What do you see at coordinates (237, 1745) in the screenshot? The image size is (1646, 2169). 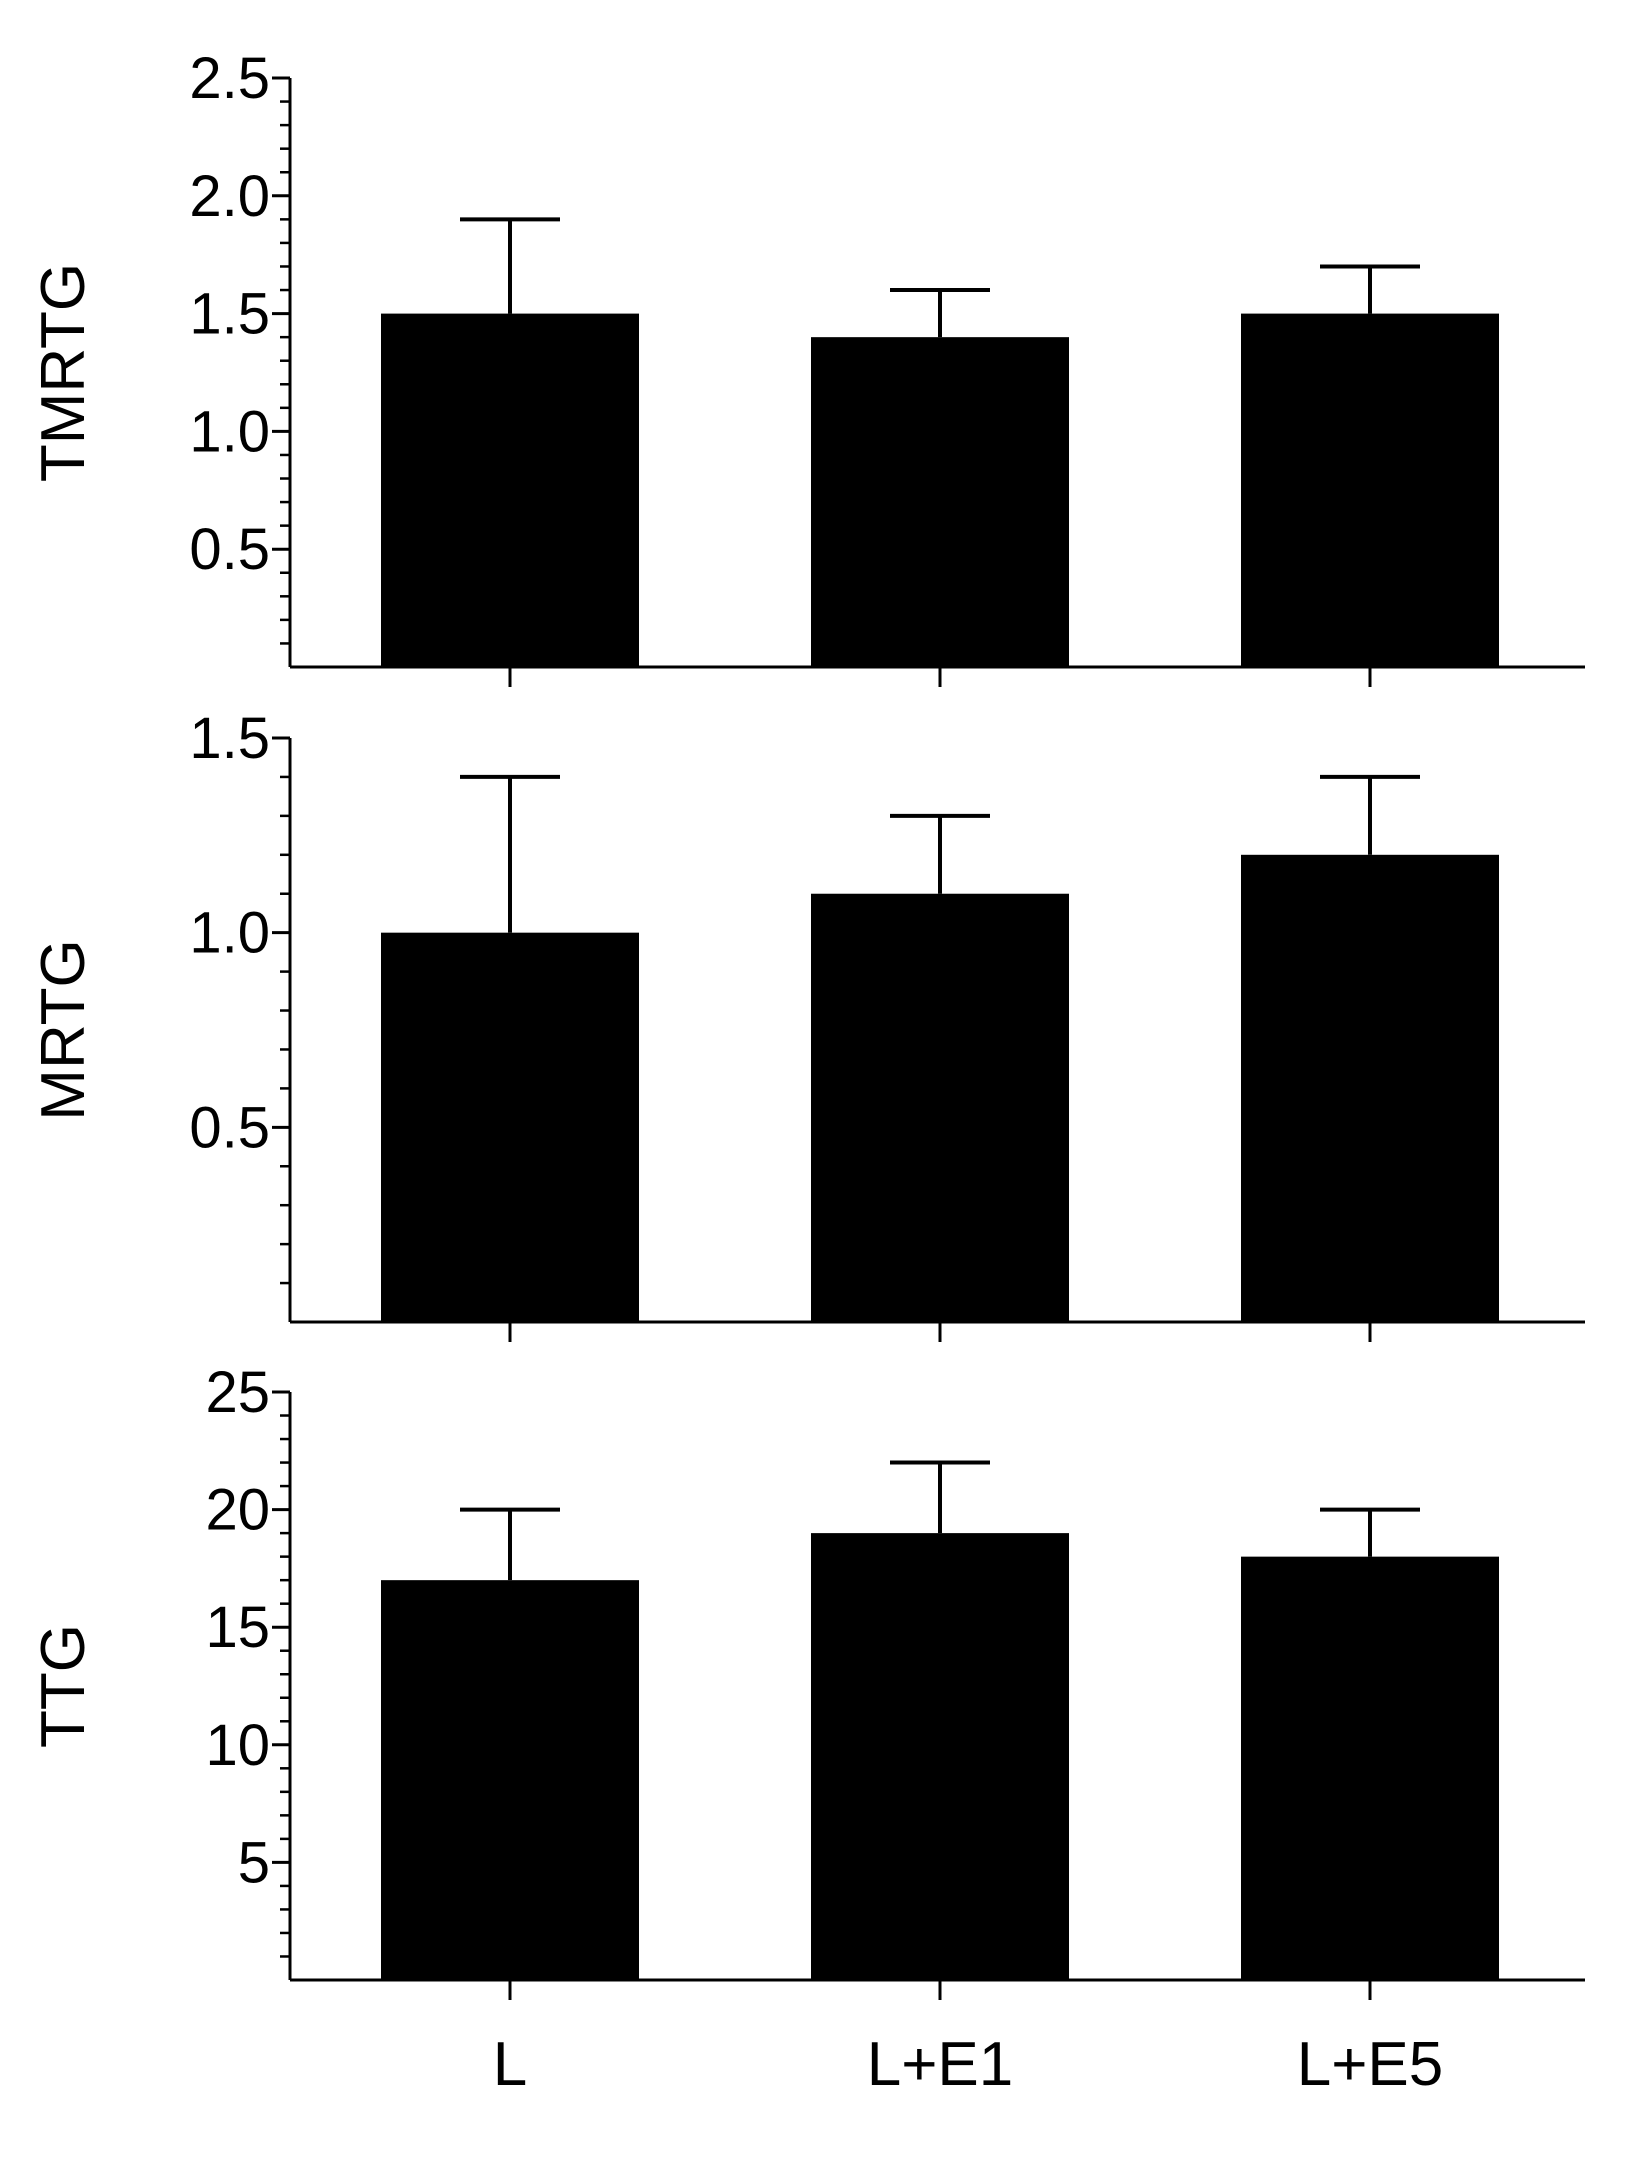 I see `y-tick-label: 10` at bounding box center [237, 1745].